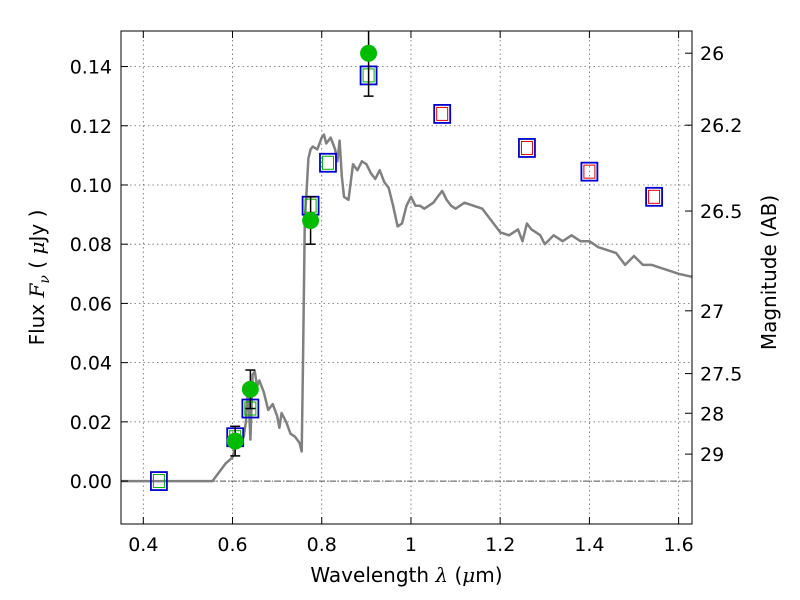  Describe the element at coordinates (712, 312) in the screenshot. I see `right-tick-label: 27` at that location.